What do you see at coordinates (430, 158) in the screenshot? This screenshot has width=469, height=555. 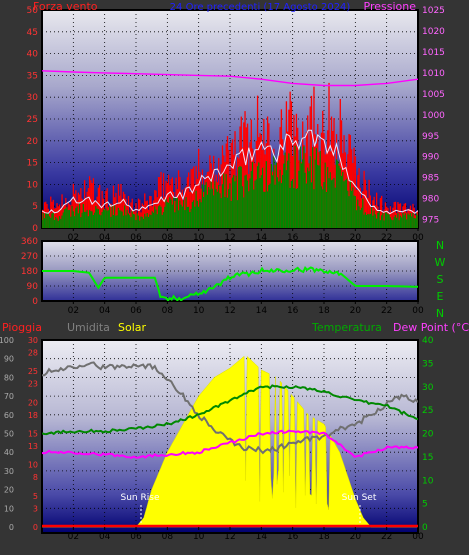 I see `pressure-y-tick: 990` at bounding box center [430, 158].